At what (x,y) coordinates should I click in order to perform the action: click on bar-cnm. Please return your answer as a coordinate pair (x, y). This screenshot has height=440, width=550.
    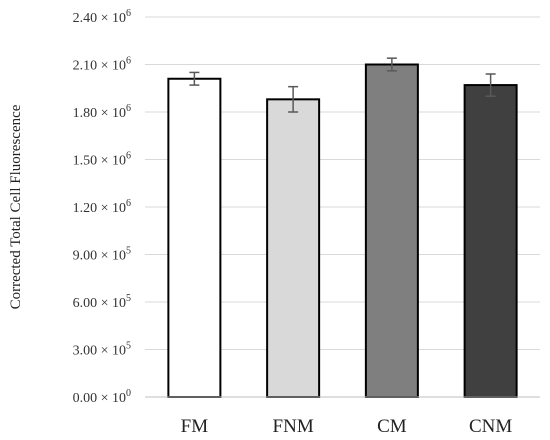
    Looking at the image, I should click on (490, 241).